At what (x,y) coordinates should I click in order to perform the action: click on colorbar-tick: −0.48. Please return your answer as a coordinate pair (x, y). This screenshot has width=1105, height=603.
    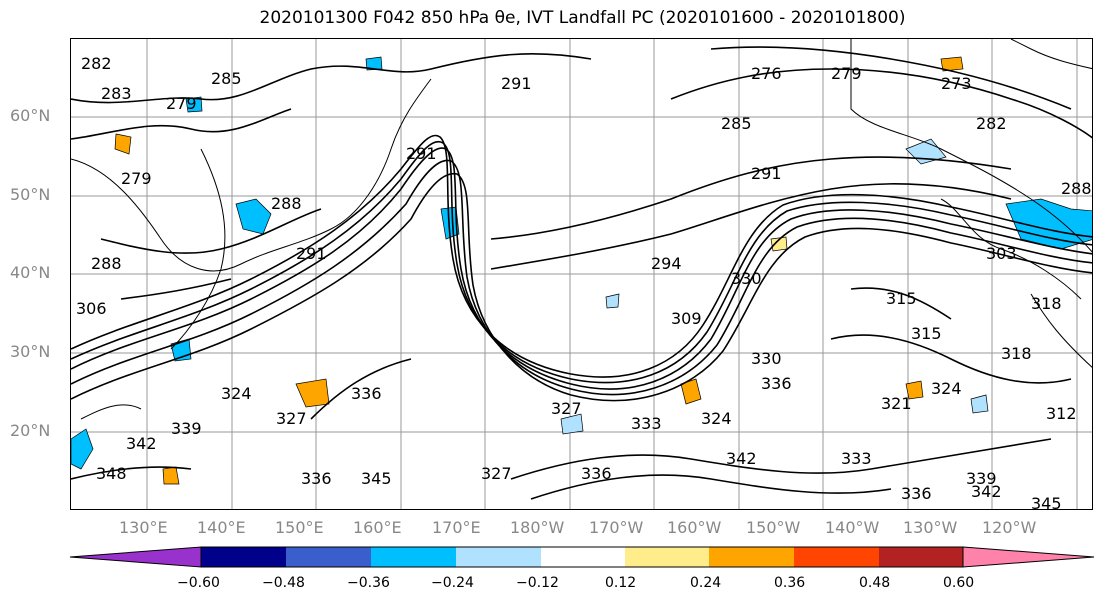
    Looking at the image, I should click on (283, 583).